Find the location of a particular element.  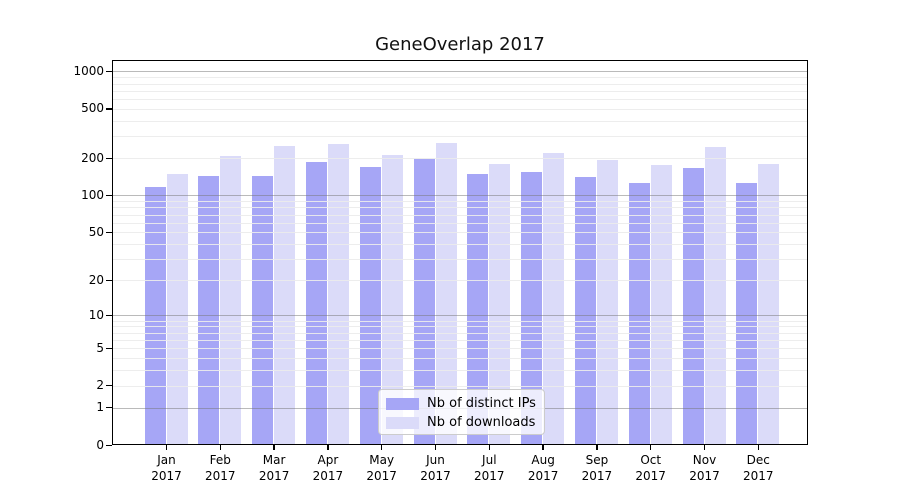

bar-distinct-ips-aug is located at coordinates (532, 308).